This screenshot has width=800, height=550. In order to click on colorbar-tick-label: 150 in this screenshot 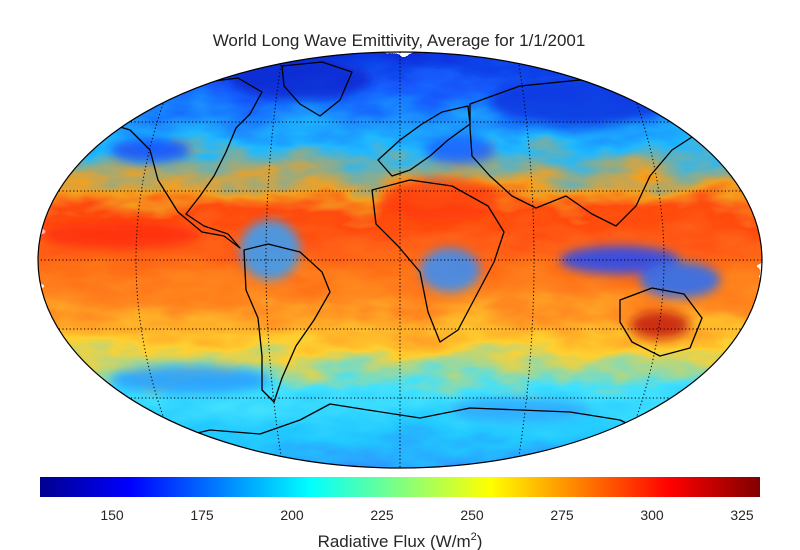, I will do `click(112, 515)`.